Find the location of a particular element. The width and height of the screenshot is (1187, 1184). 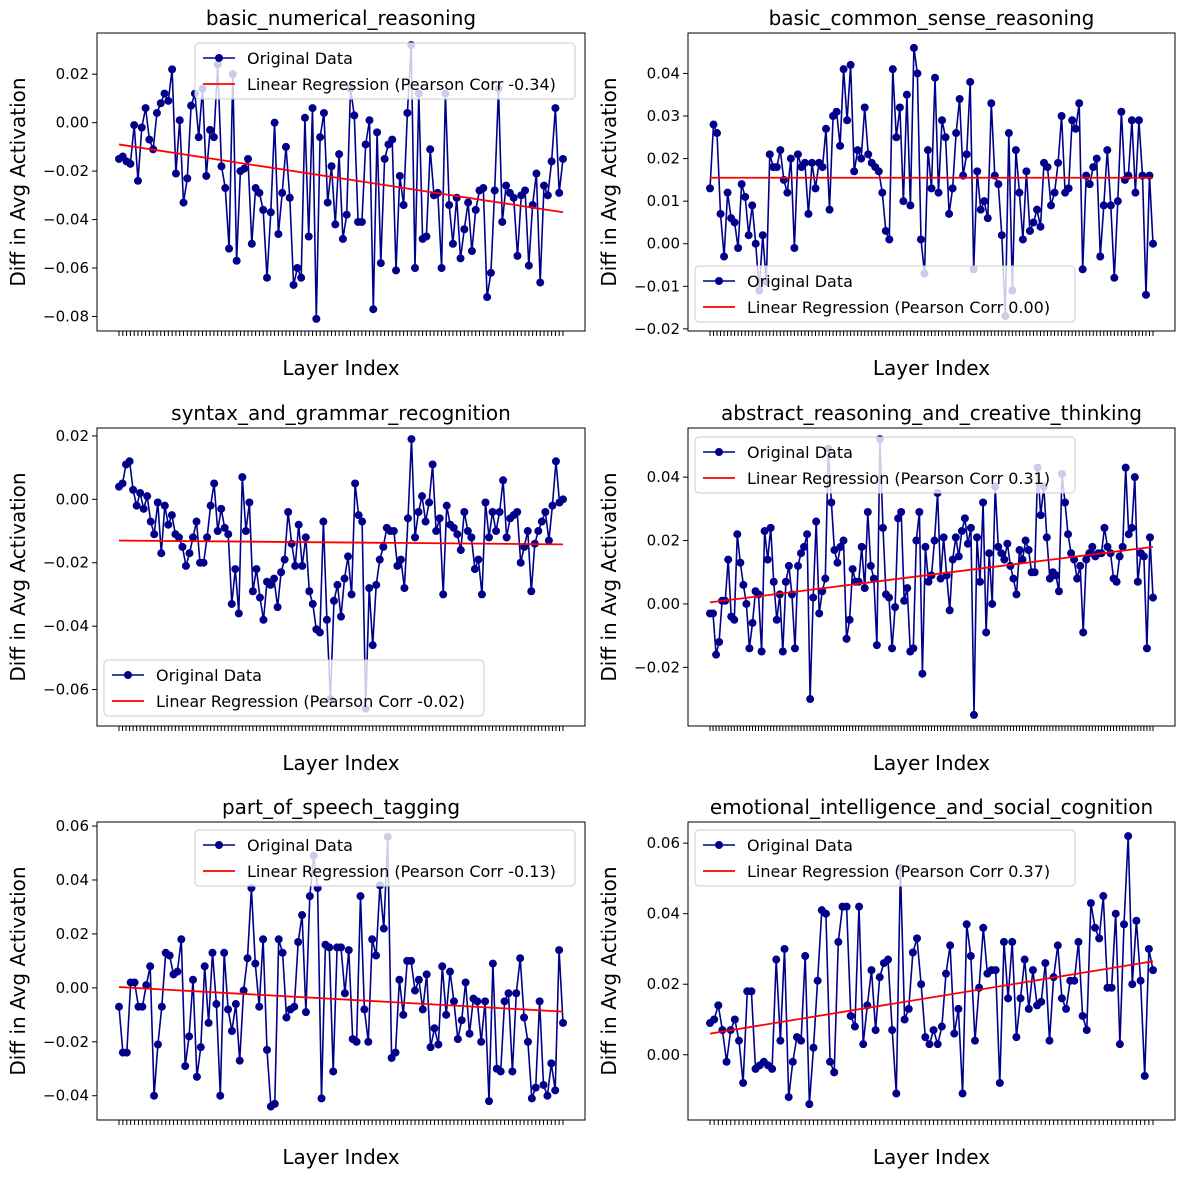

legend is located at coordinates (294, 688).